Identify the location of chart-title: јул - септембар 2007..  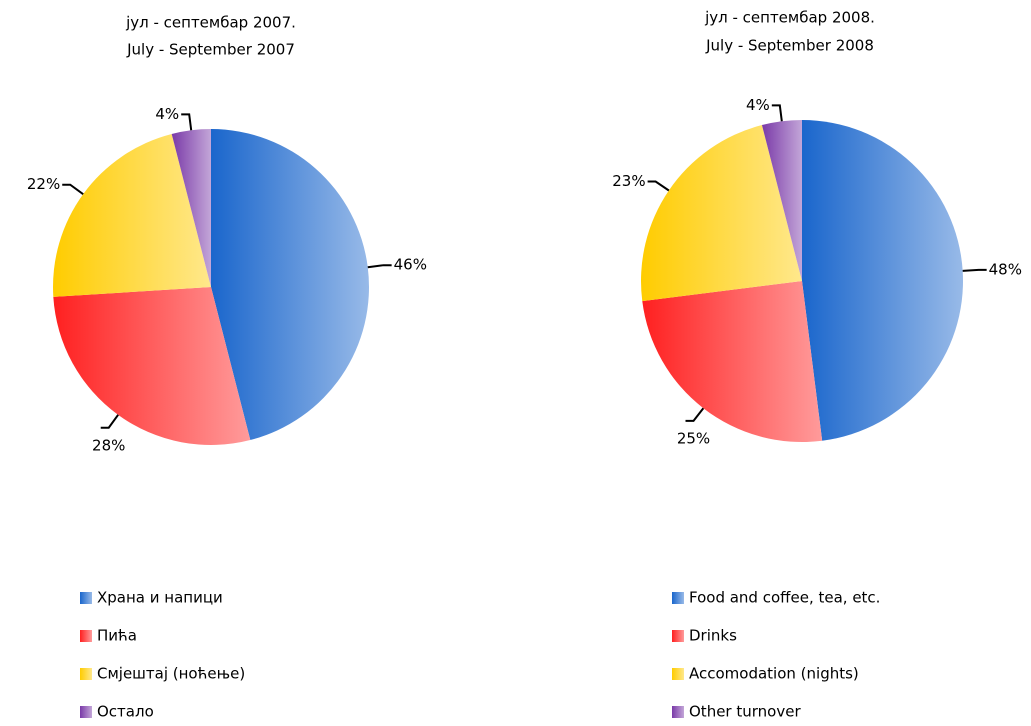
(210, 23).